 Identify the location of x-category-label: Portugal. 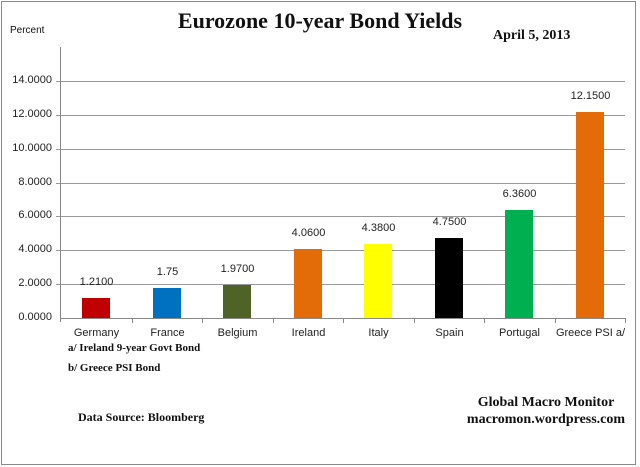
(519, 333).